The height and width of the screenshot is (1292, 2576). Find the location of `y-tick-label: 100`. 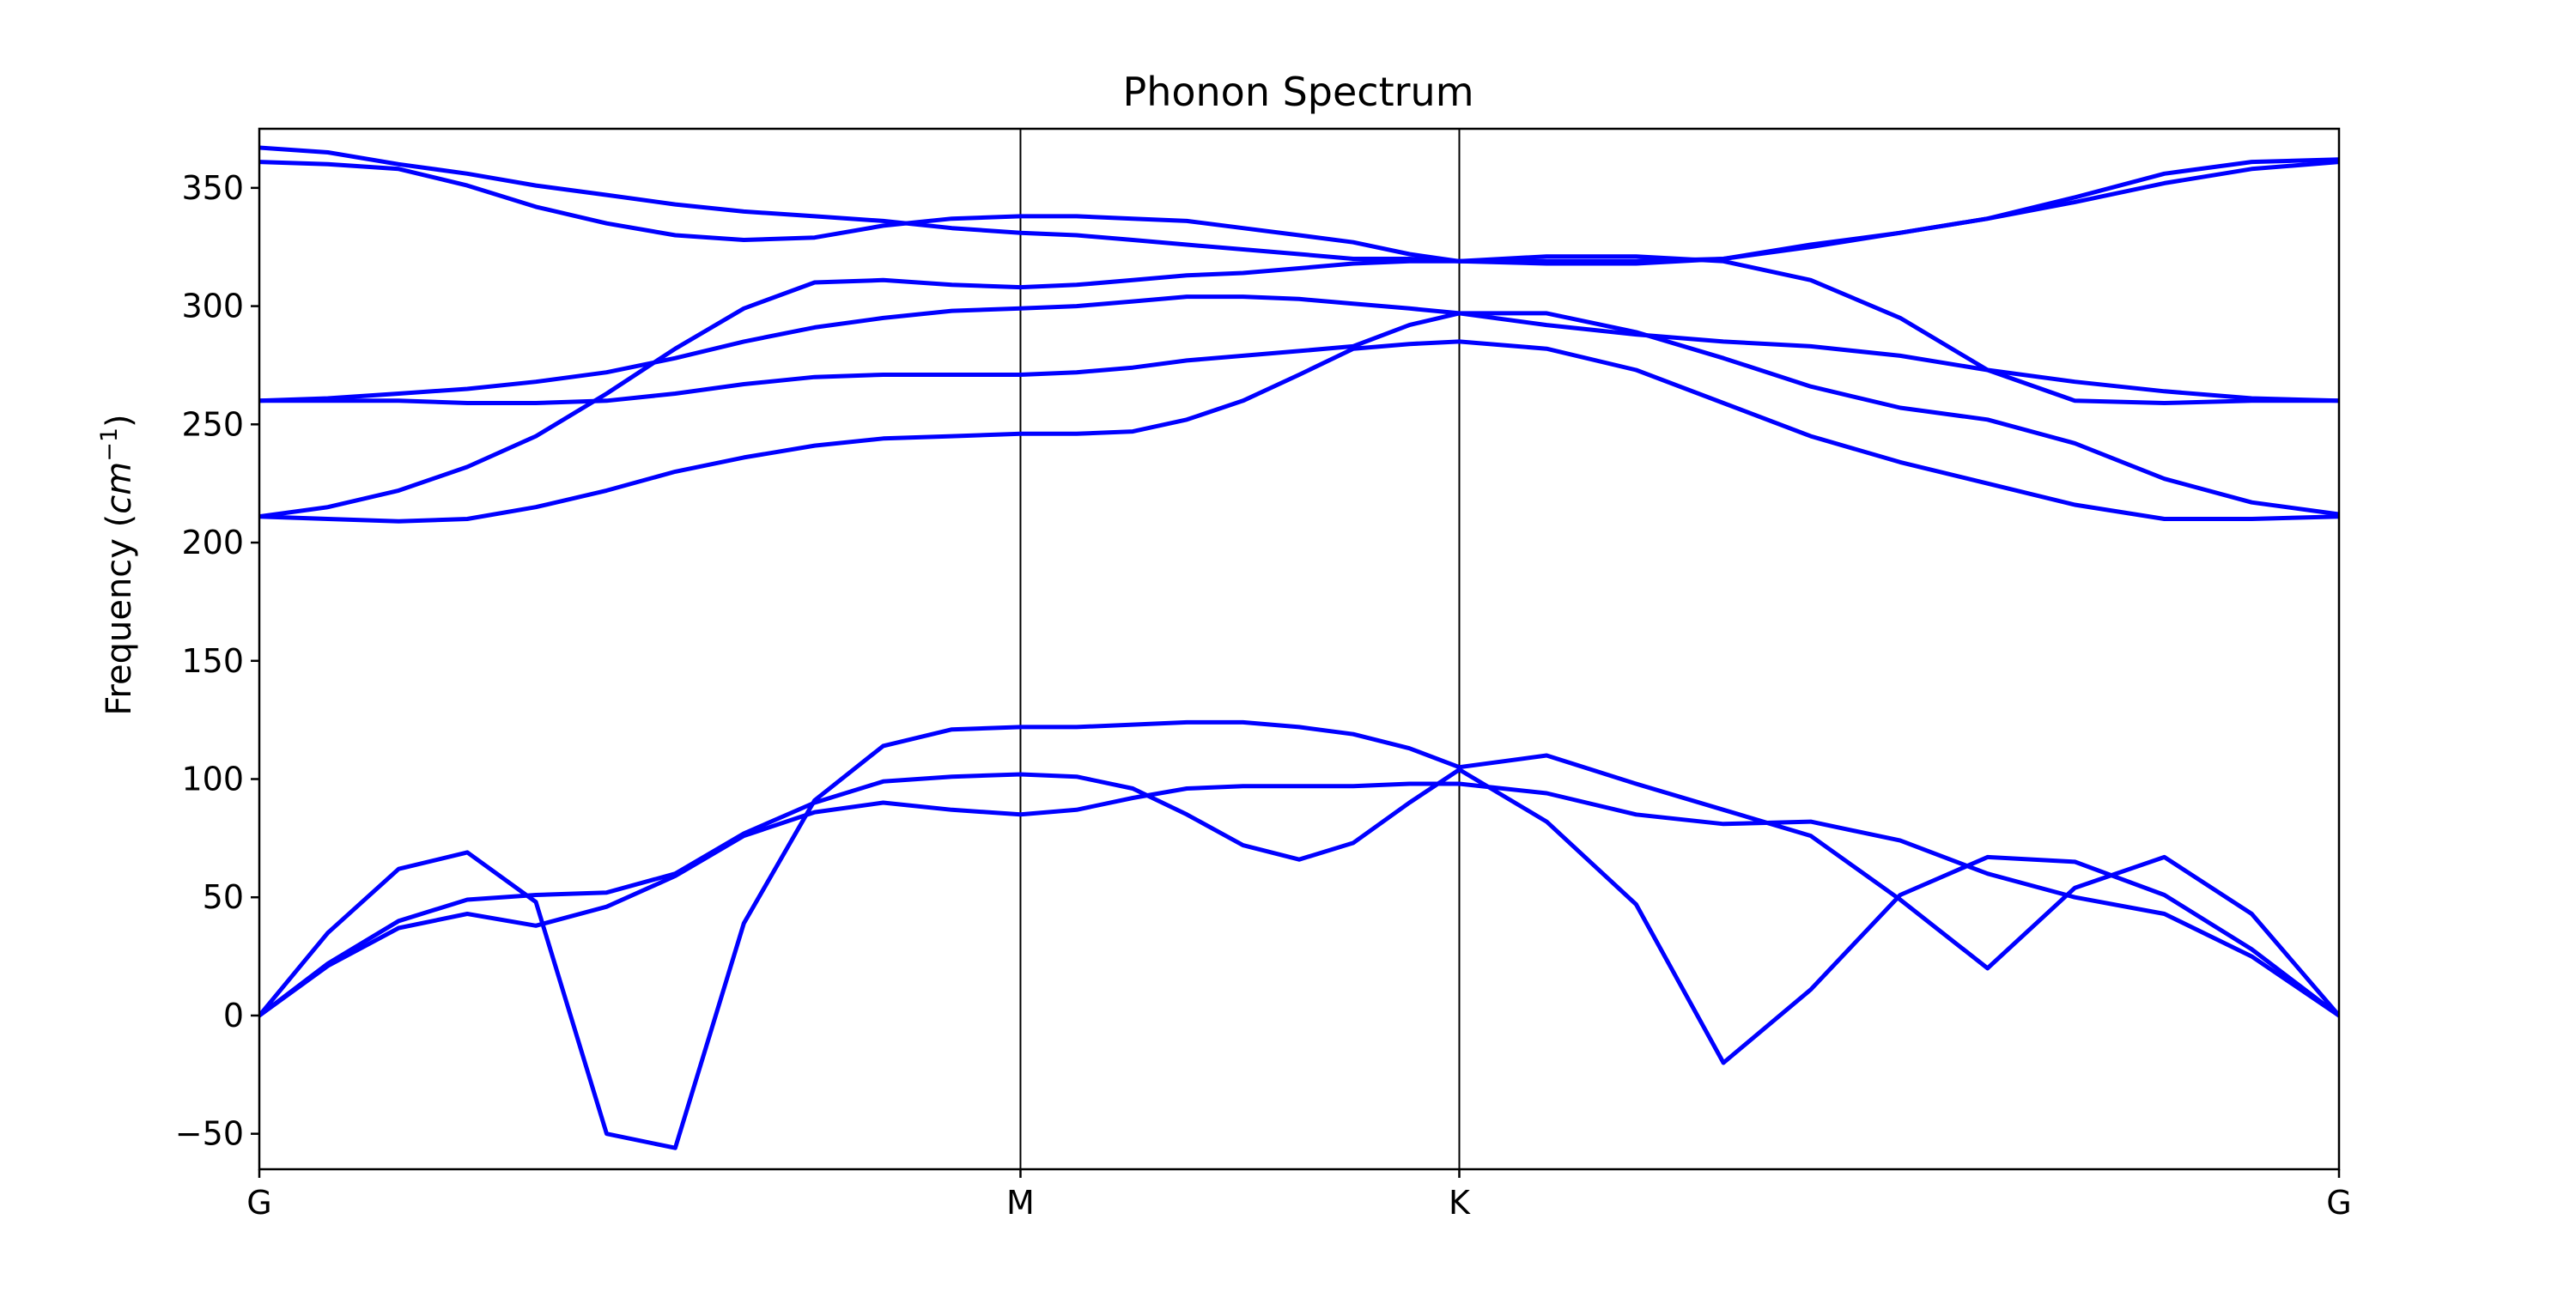

y-tick-label: 100 is located at coordinates (213, 779).